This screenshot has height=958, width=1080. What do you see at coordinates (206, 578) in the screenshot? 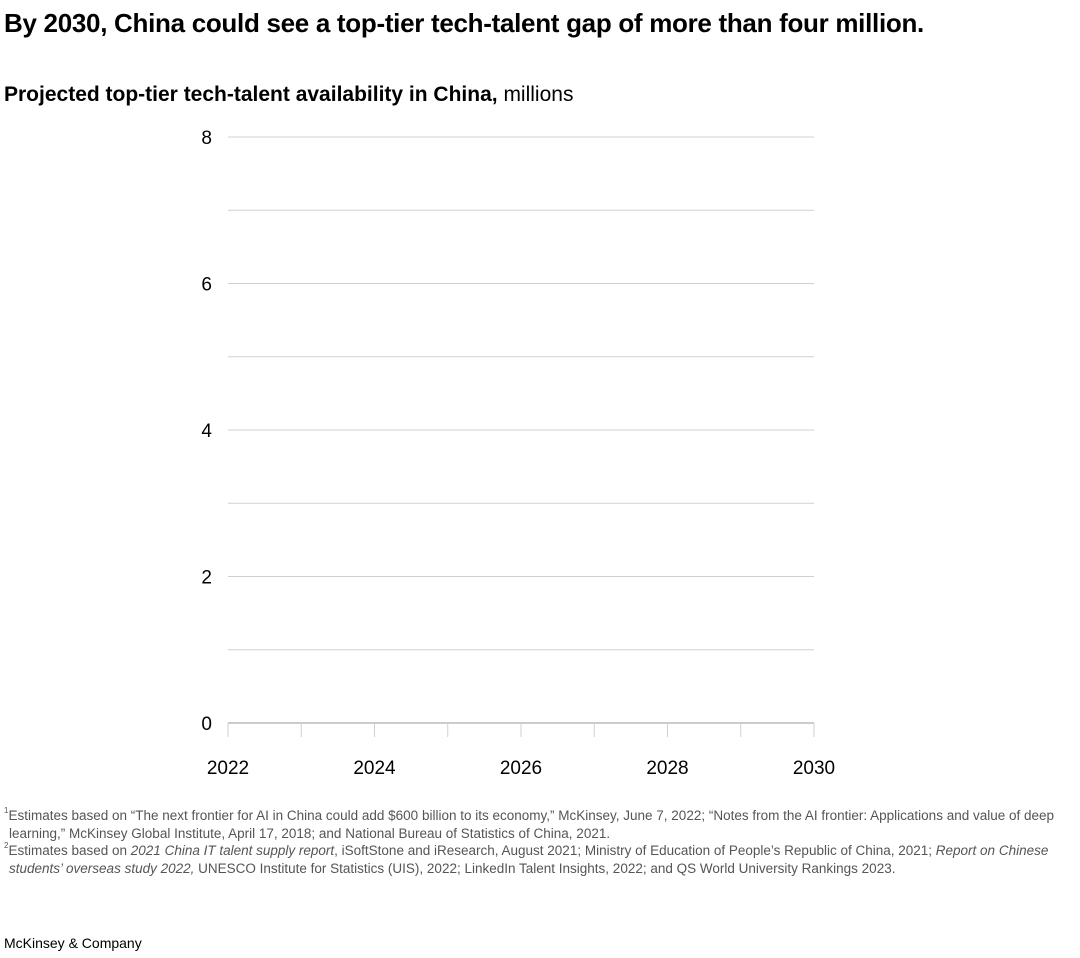
I see `y-tick-label: 2` at bounding box center [206, 578].